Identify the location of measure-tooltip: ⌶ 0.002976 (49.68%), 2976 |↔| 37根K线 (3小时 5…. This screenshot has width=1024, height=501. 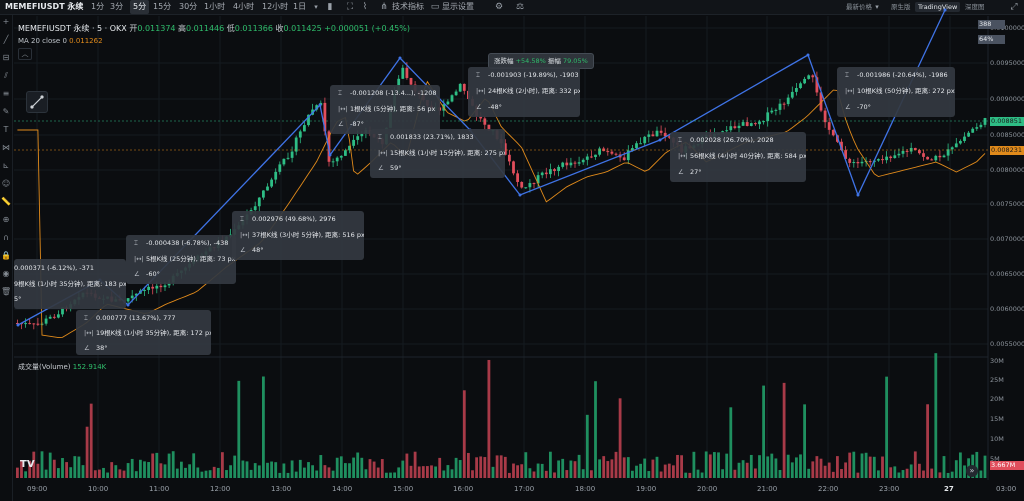
(298, 235).